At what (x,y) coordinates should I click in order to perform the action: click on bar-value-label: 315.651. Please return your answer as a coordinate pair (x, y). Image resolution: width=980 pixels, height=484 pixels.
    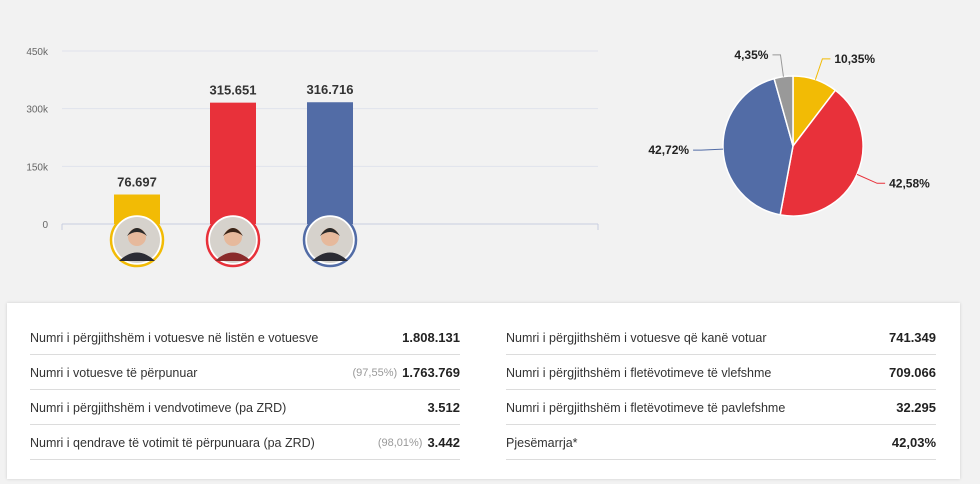
    Looking at the image, I should click on (233, 90).